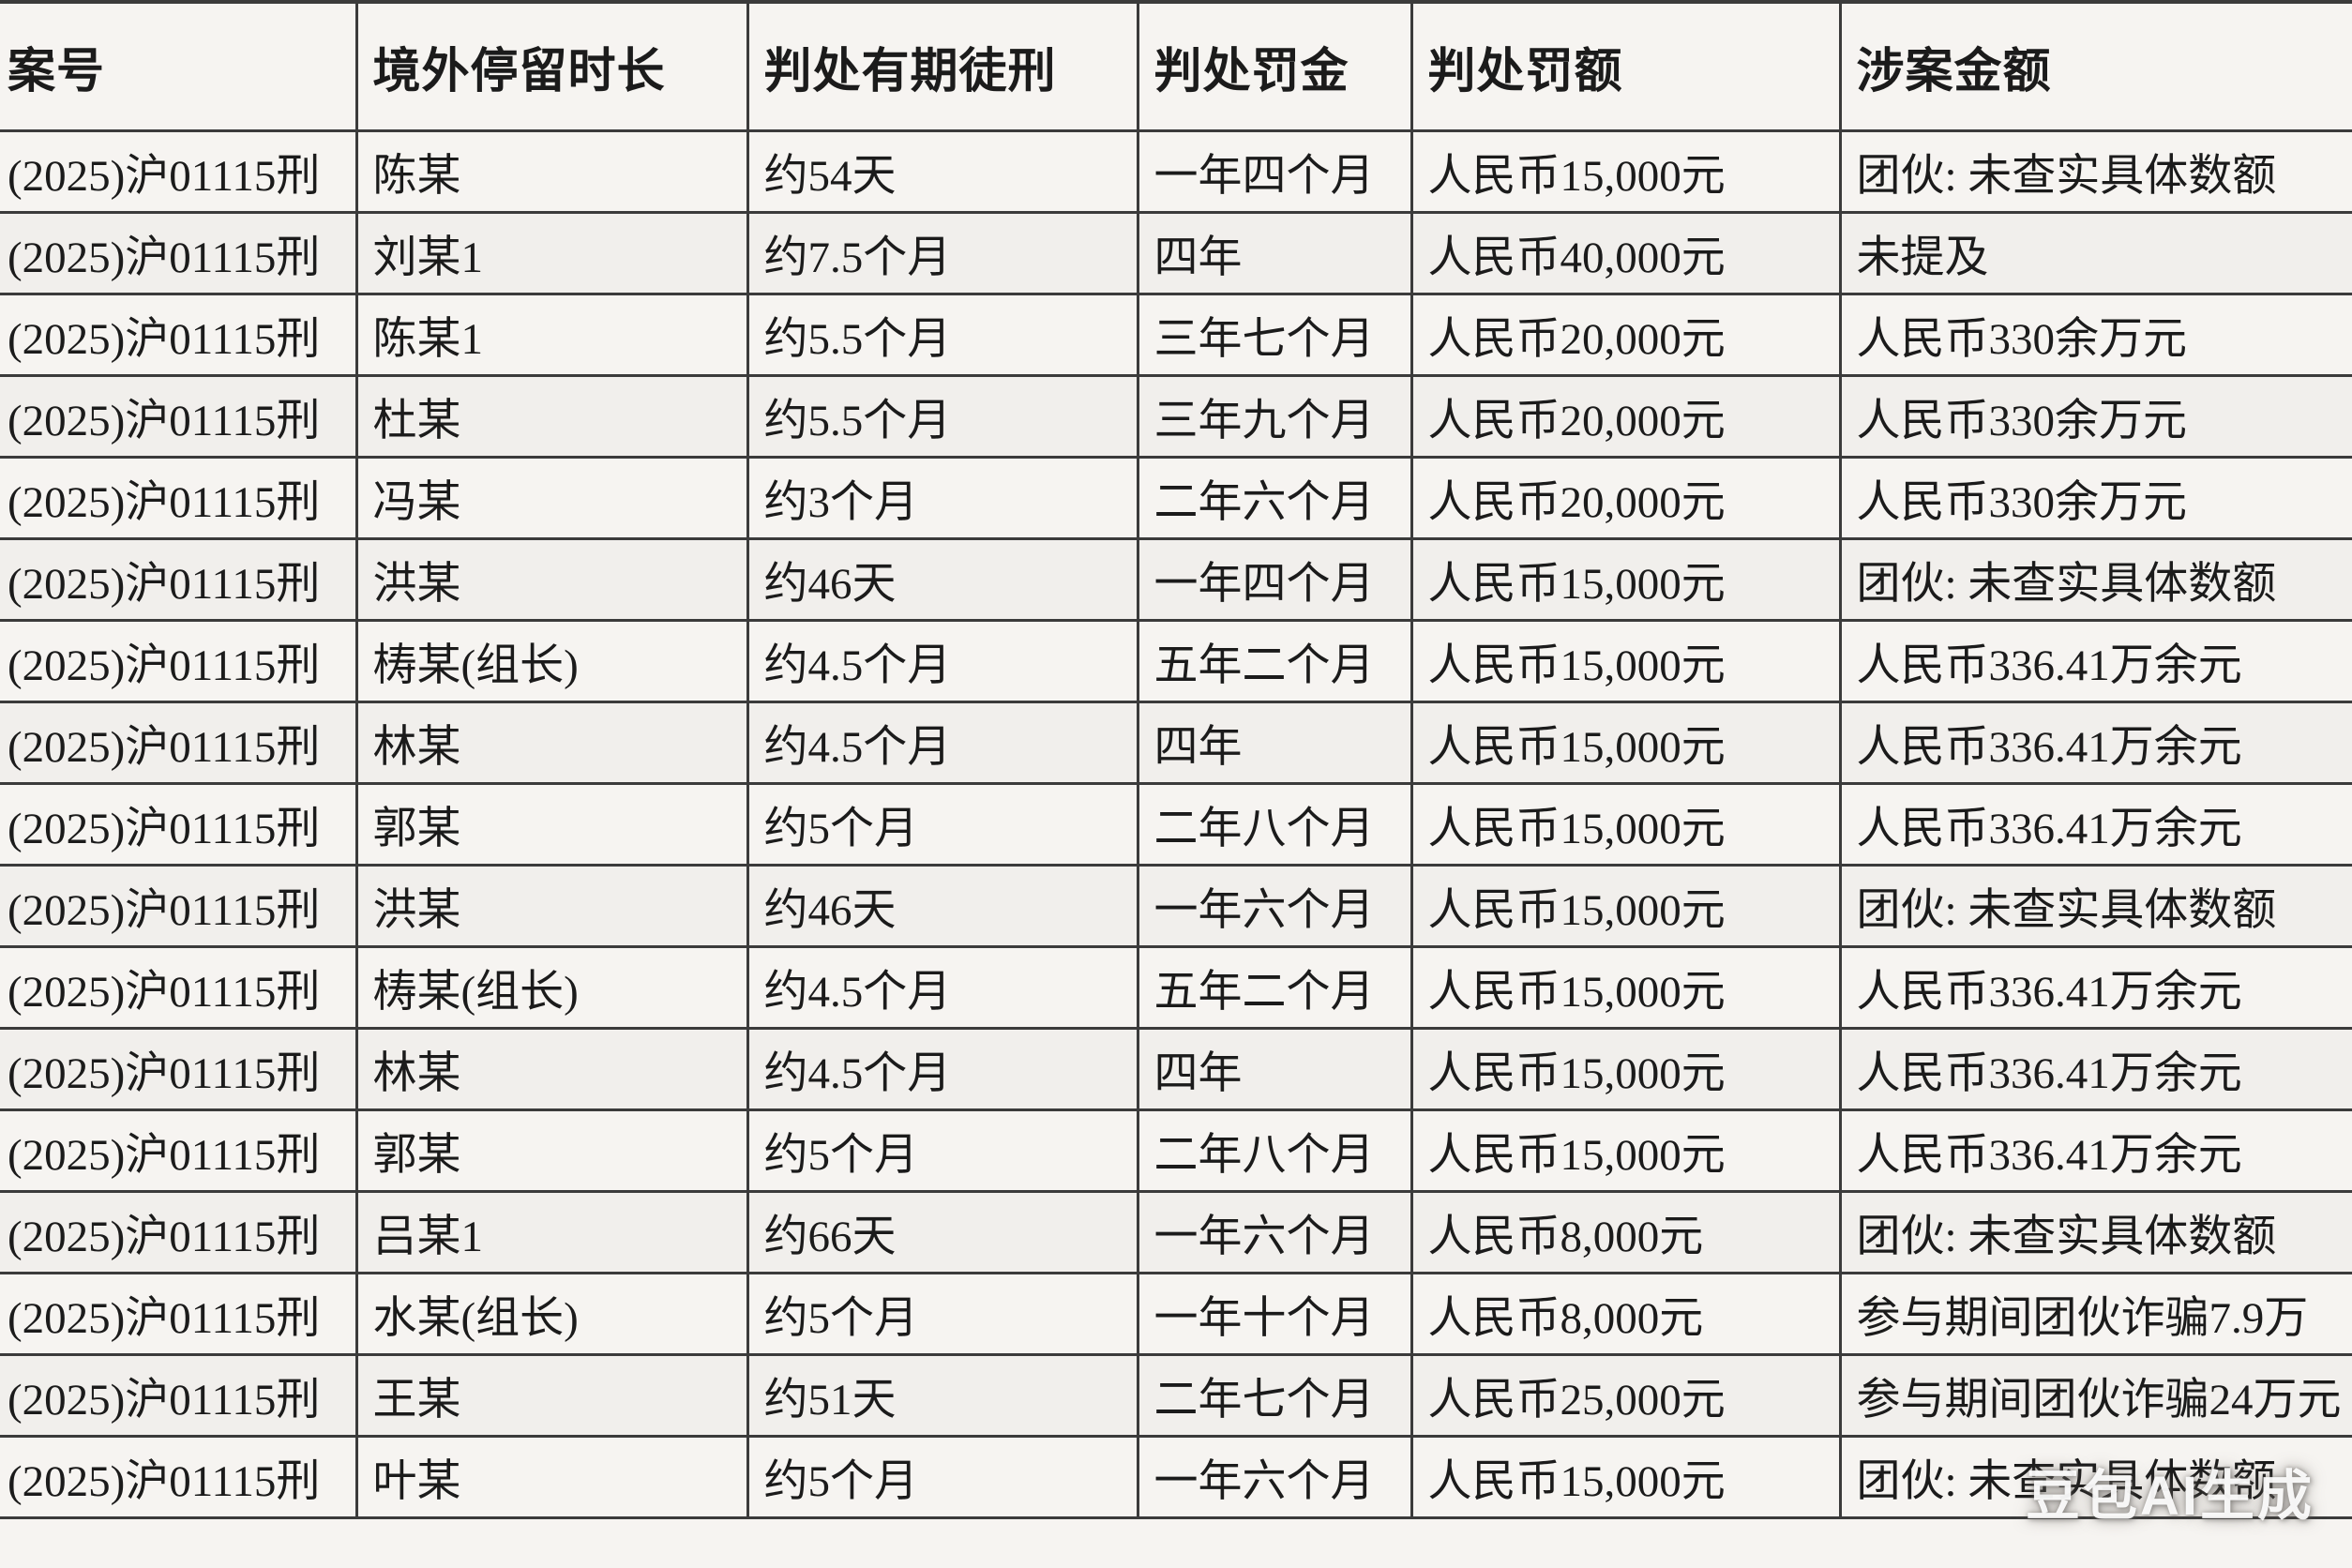 Image resolution: width=2352 pixels, height=1568 pixels. What do you see at coordinates (2095, 66) in the screenshot?
I see `column-header-involved-amount: 涉案金额` at bounding box center [2095, 66].